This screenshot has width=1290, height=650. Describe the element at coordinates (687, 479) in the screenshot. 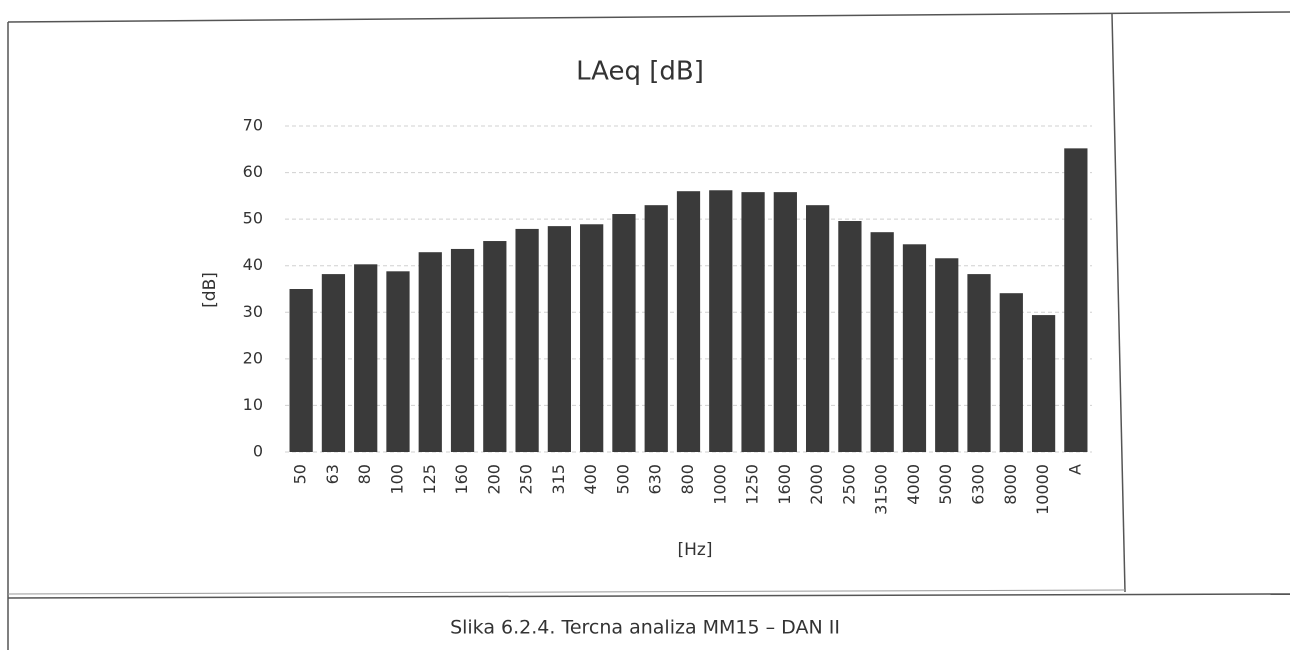

I see `x-tick-label: 800` at that location.